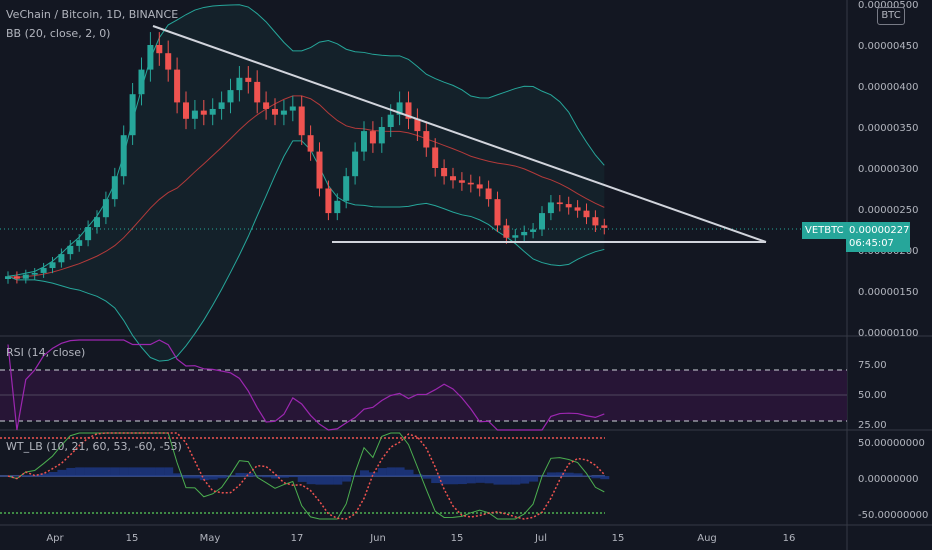 The width and height of the screenshot is (932, 550). Describe the element at coordinates (306, 385) in the screenshot. I see `rsi-line` at that location.